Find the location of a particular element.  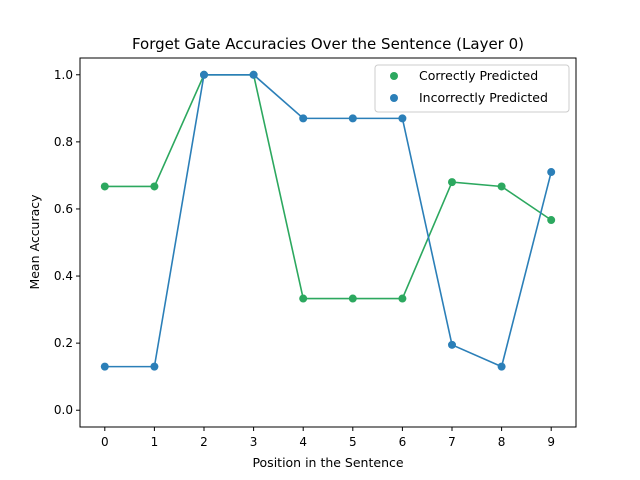

x-tick-label: 5 is located at coordinates (353, 442).